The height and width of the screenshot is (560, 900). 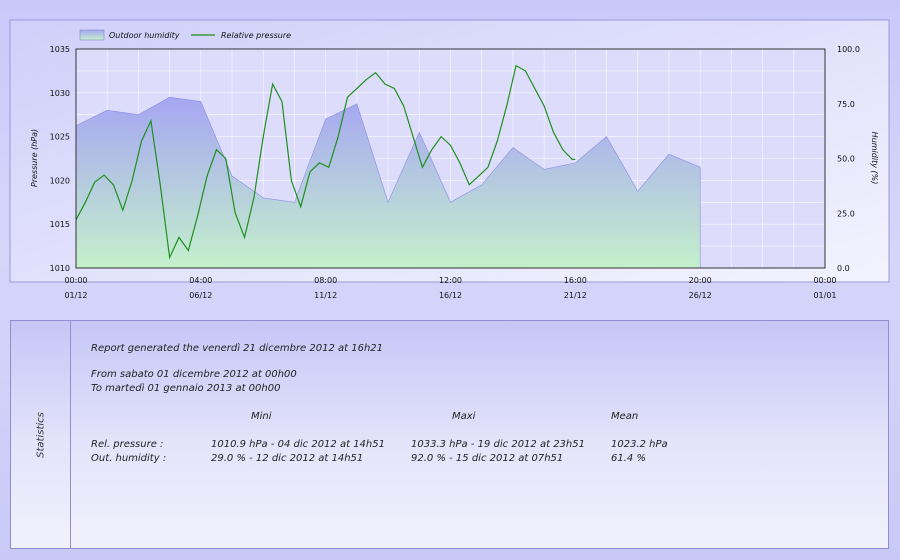 I want to click on y-left-tick-label: 1010, so click(x=60, y=268).